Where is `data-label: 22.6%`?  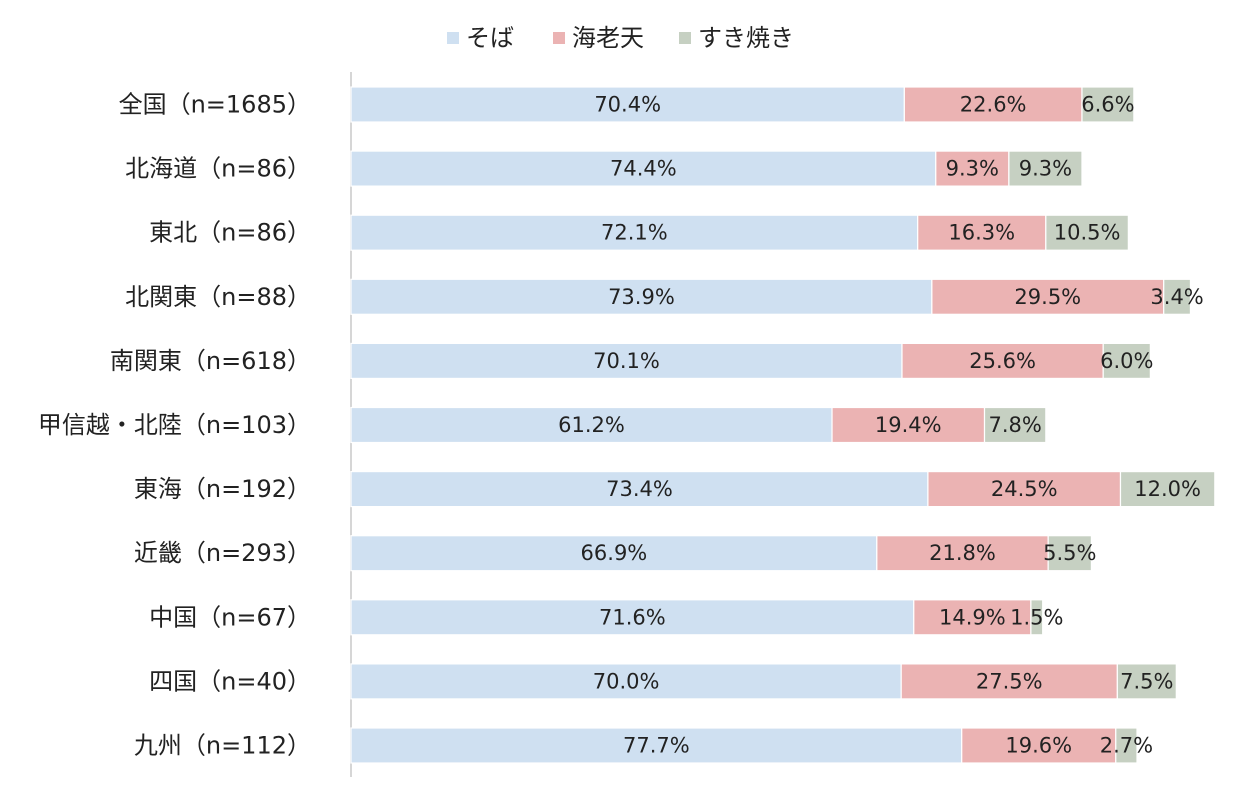
data-label: 22.6% is located at coordinates (993, 105).